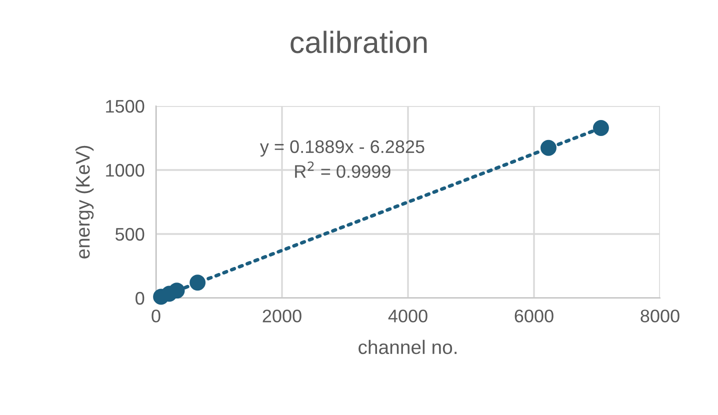 The height and width of the screenshot is (415, 718). I want to click on y-tick-label: 1500, so click(125, 106).